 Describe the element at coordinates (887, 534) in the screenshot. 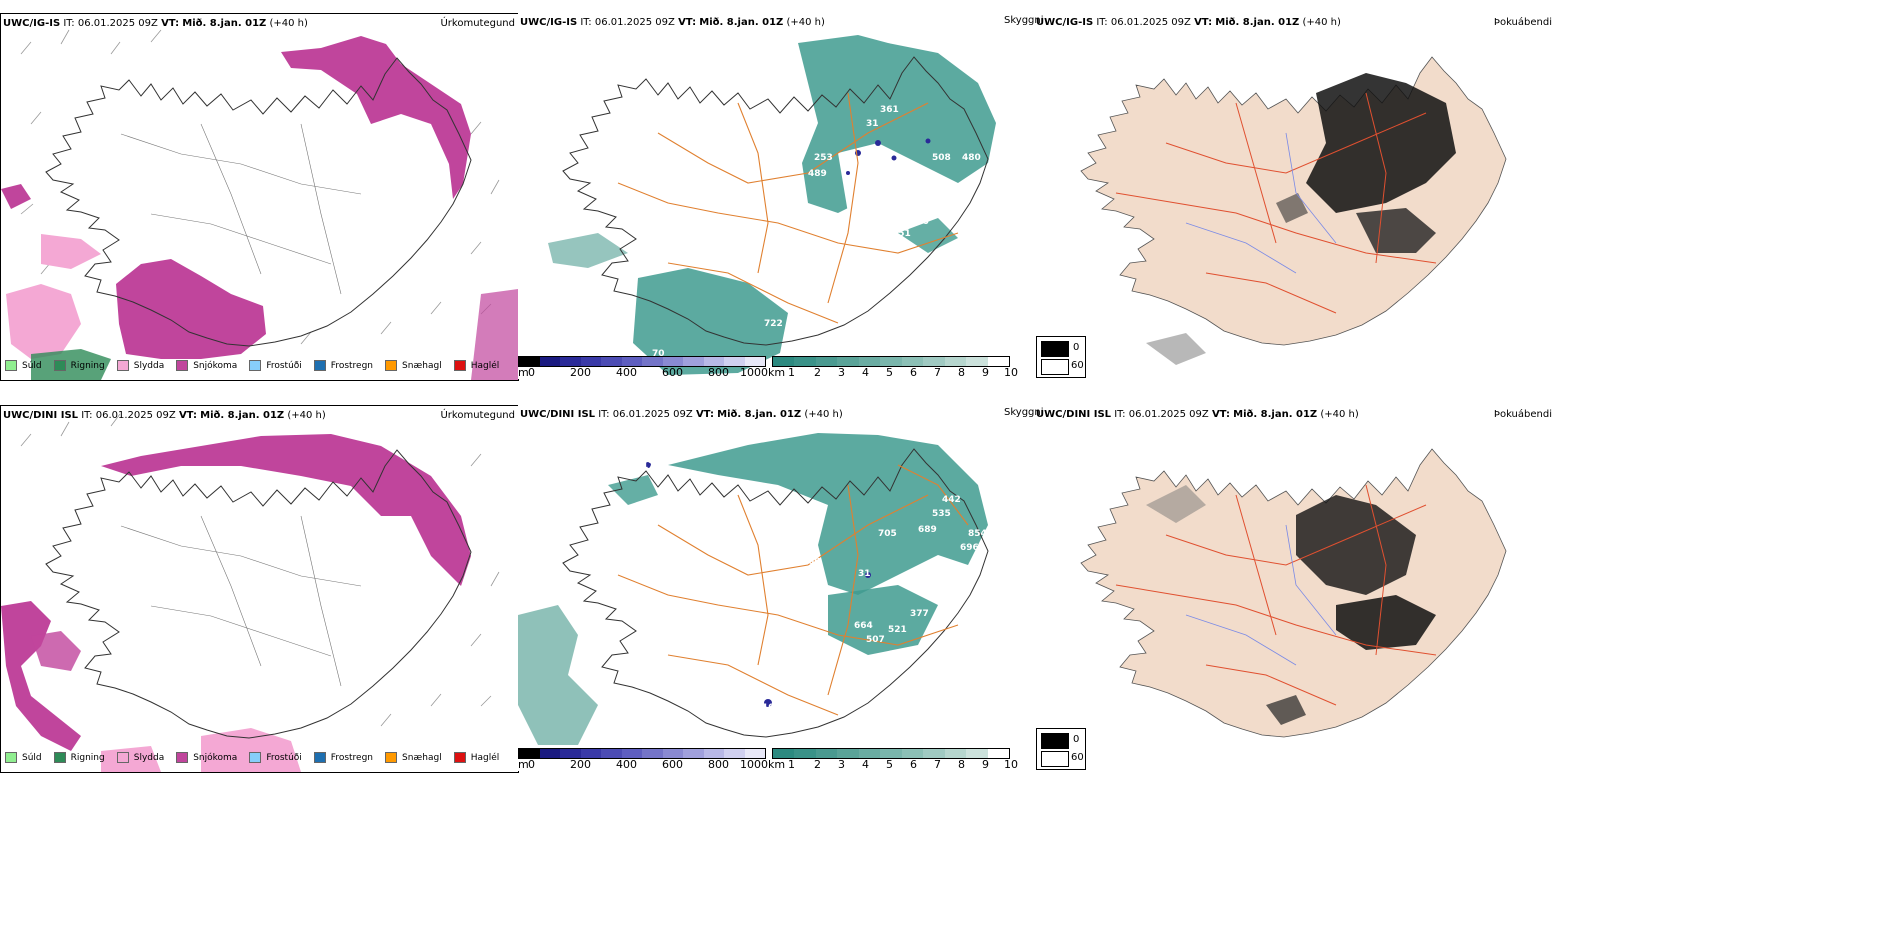

I see `ceiling-label: 705` at that location.